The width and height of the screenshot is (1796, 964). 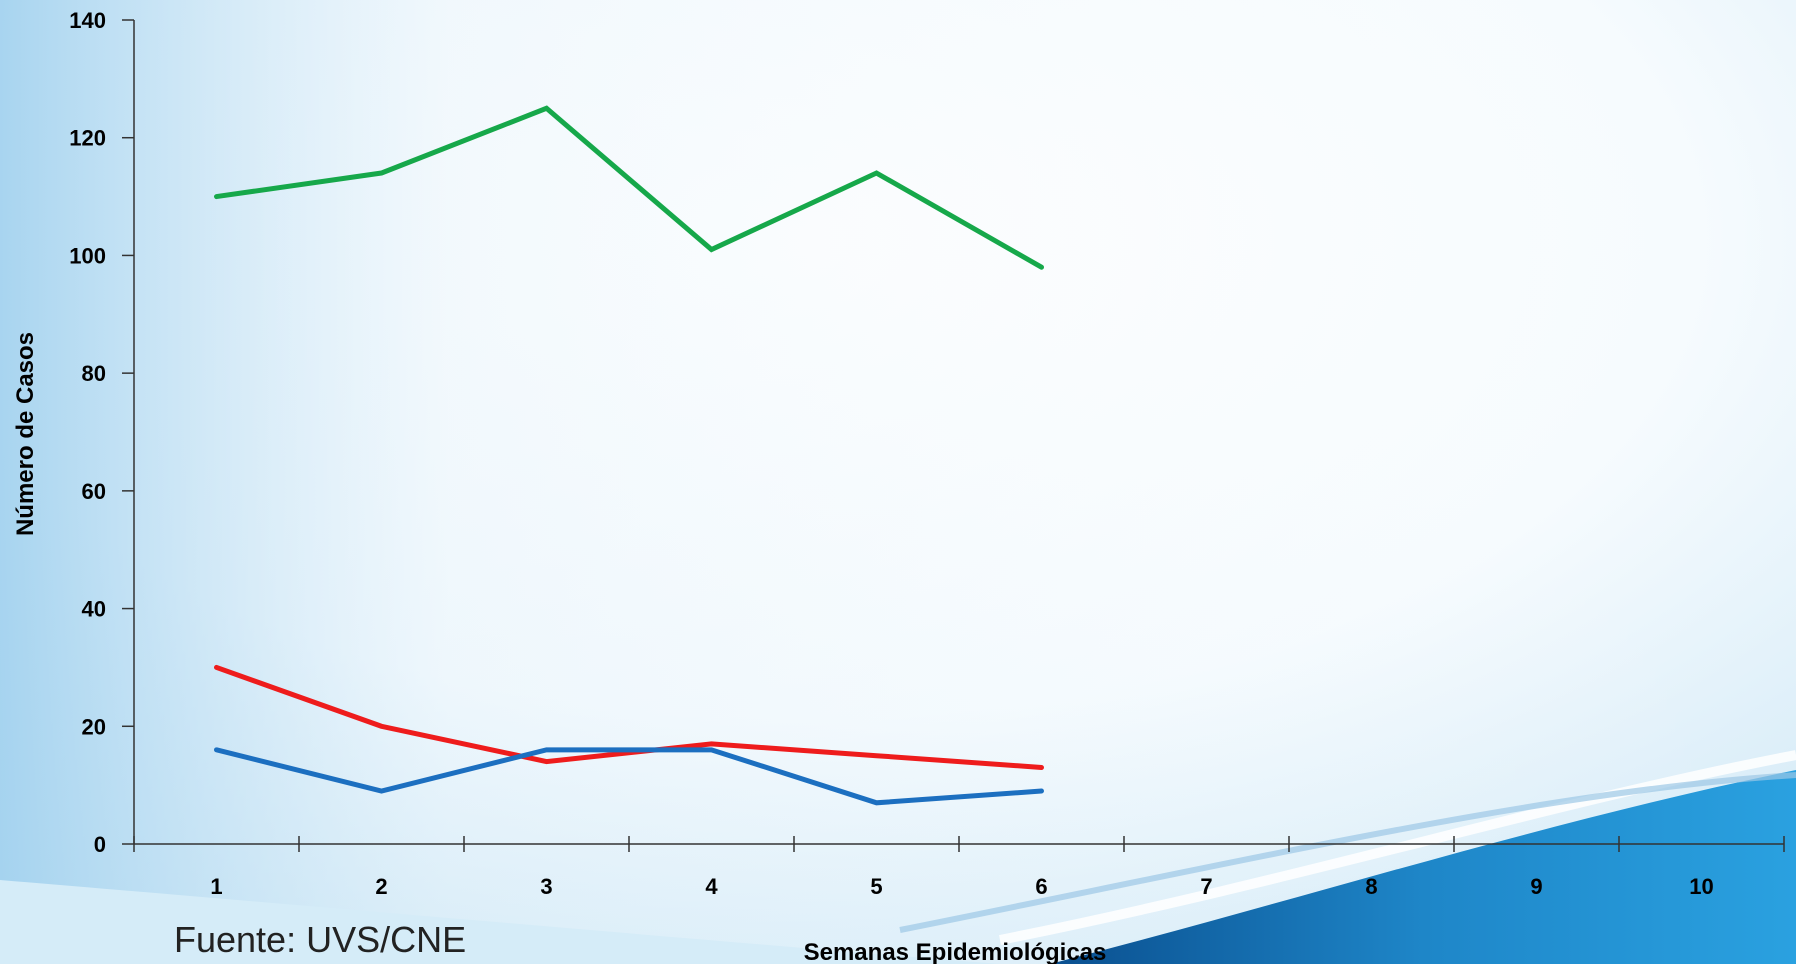 What do you see at coordinates (94, 491) in the screenshot?
I see `y-tick-label: 60` at bounding box center [94, 491].